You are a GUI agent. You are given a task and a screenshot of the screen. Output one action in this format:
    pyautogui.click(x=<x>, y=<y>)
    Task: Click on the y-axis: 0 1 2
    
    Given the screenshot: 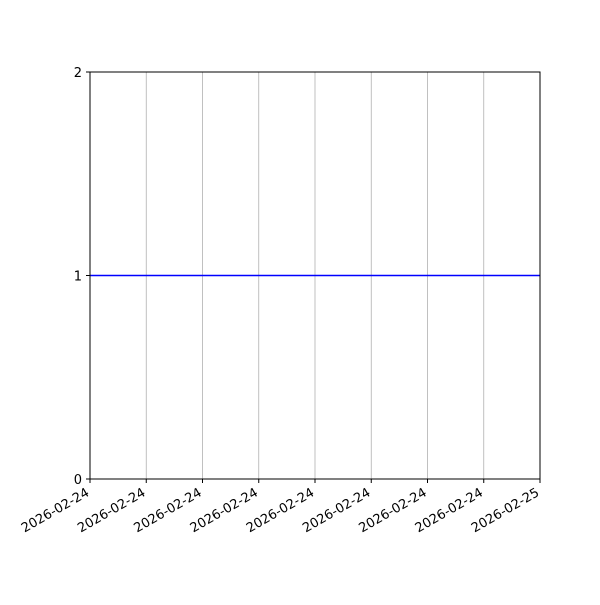 What is the action you would take?
    pyautogui.click(x=82, y=277)
    